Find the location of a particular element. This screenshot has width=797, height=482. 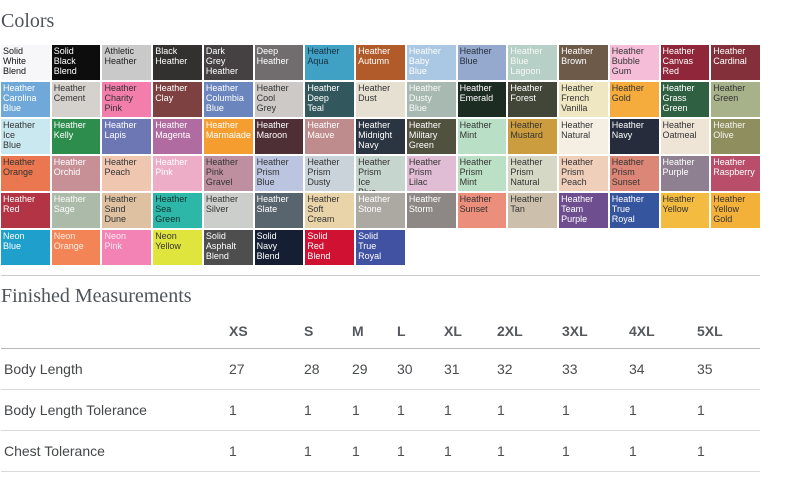

color-swatch: Heather Natural is located at coordinates (583, 136).